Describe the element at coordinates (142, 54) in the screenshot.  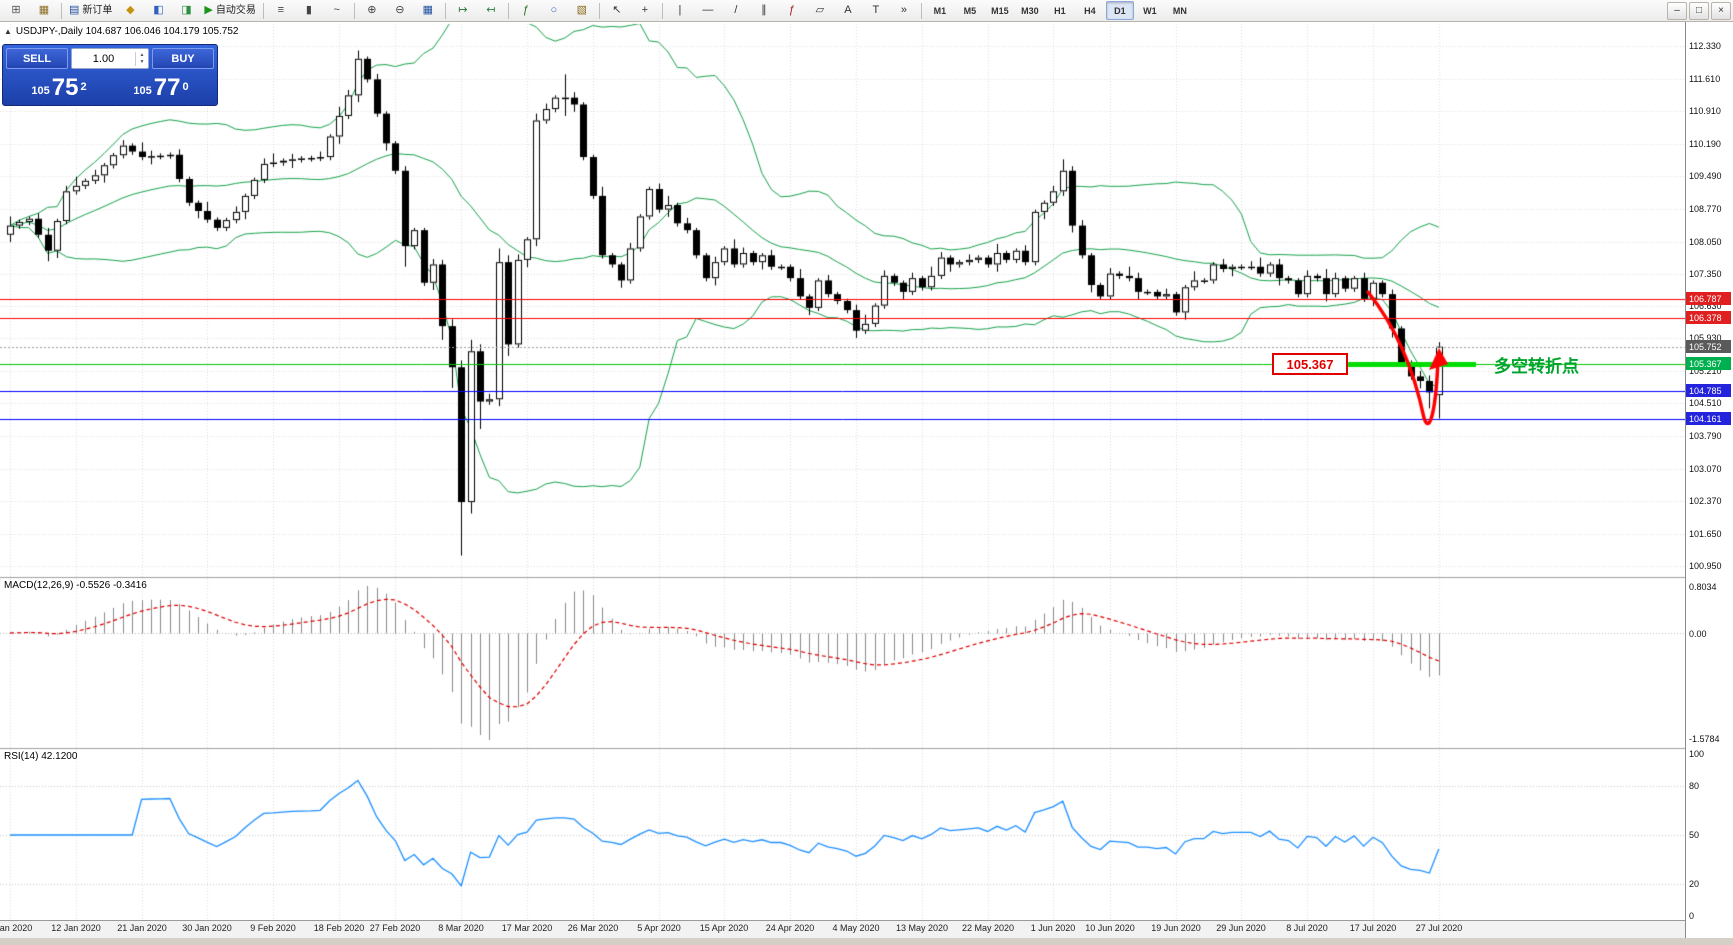
I see `volume-up-icon: ▲` at that location.